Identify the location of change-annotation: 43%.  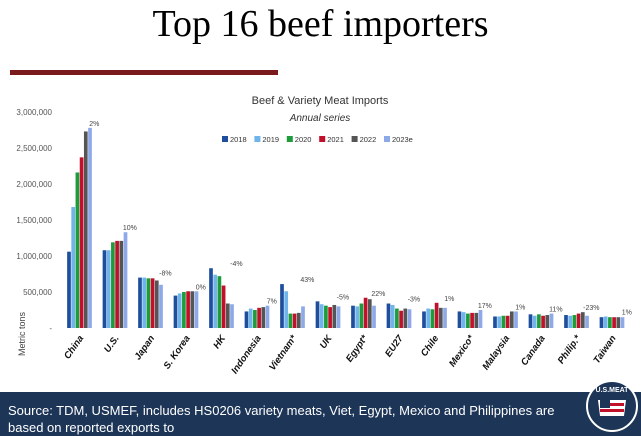
(307, 280).